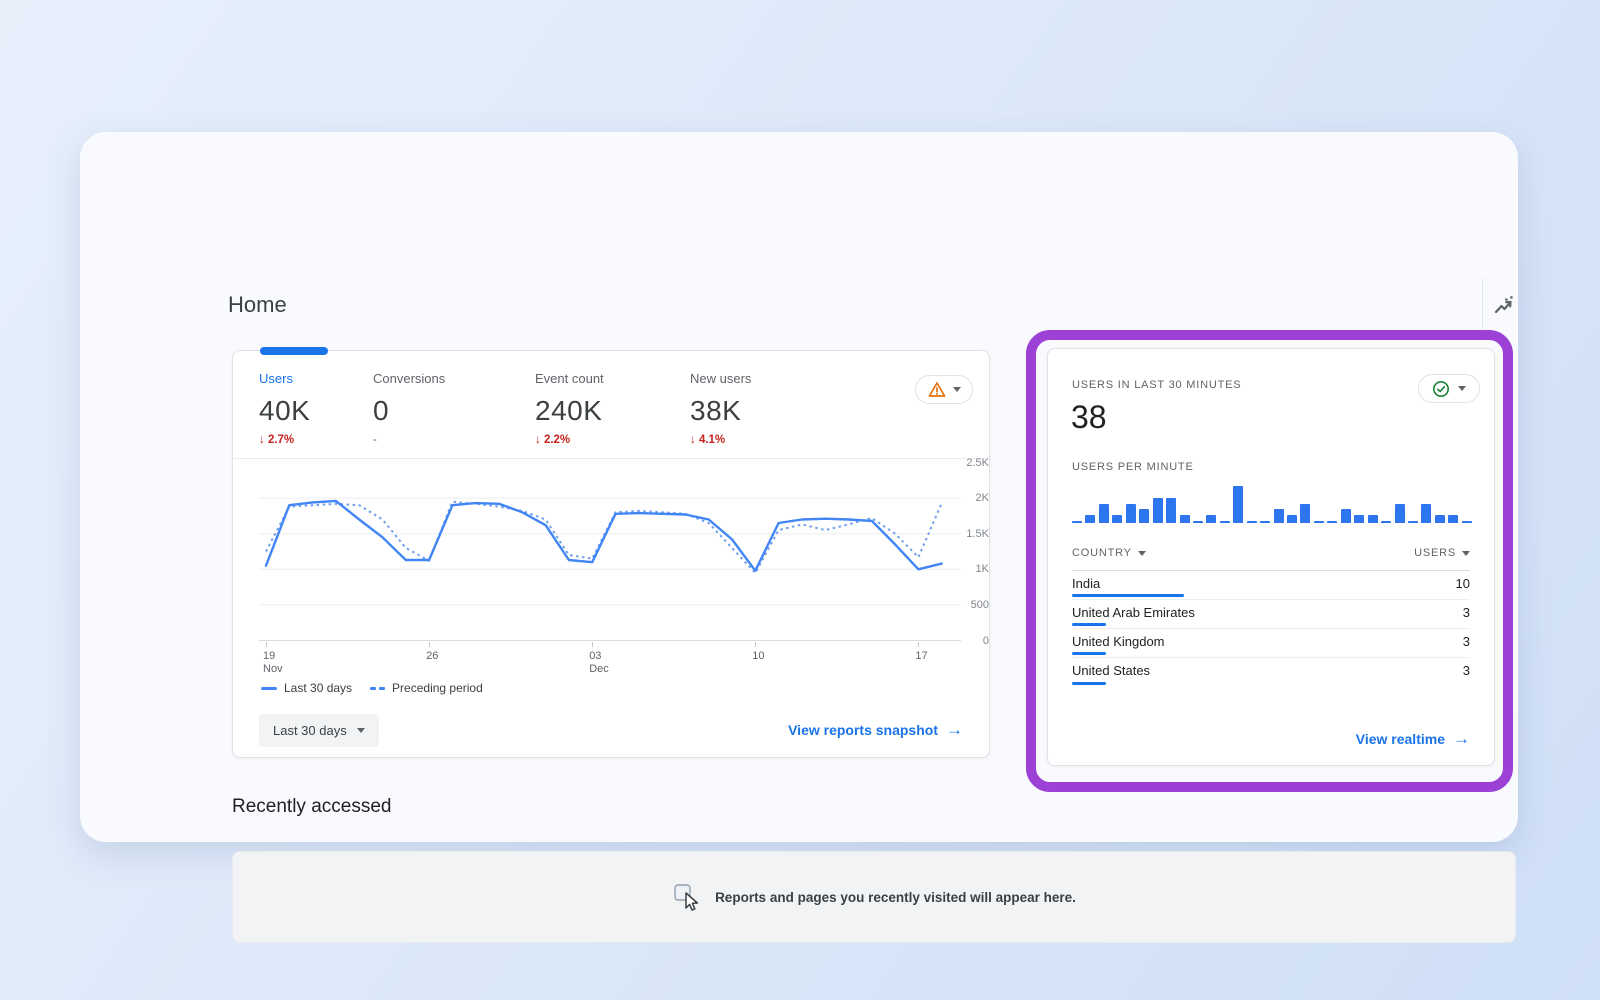 The height and width of the screenshot is (1000, 1600). Describe the element at coordinates (306, 688) in the screenshot. I see `legend-item-solid: Last 30 days` at that location.